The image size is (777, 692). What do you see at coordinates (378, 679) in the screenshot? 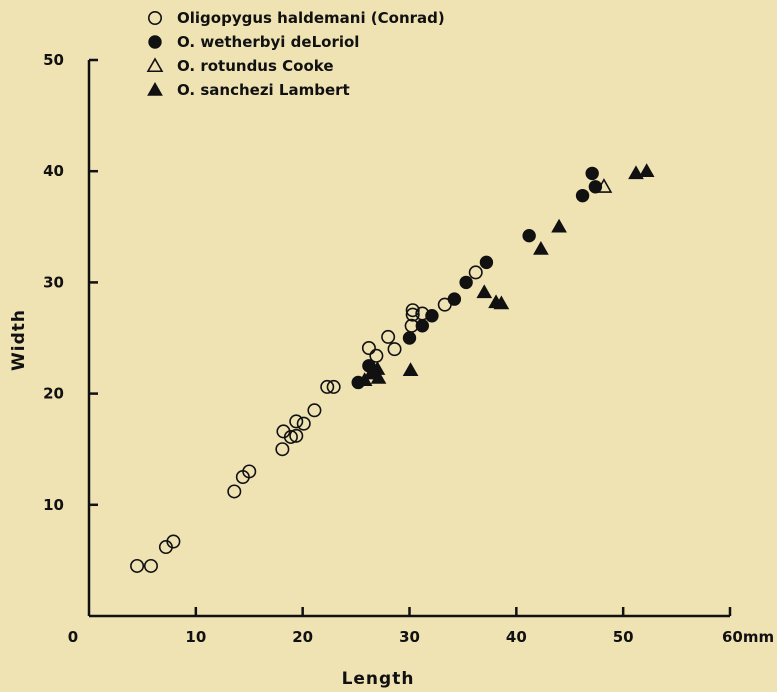
I see `x-axis-title: Length` at bounding box center [378, 679].